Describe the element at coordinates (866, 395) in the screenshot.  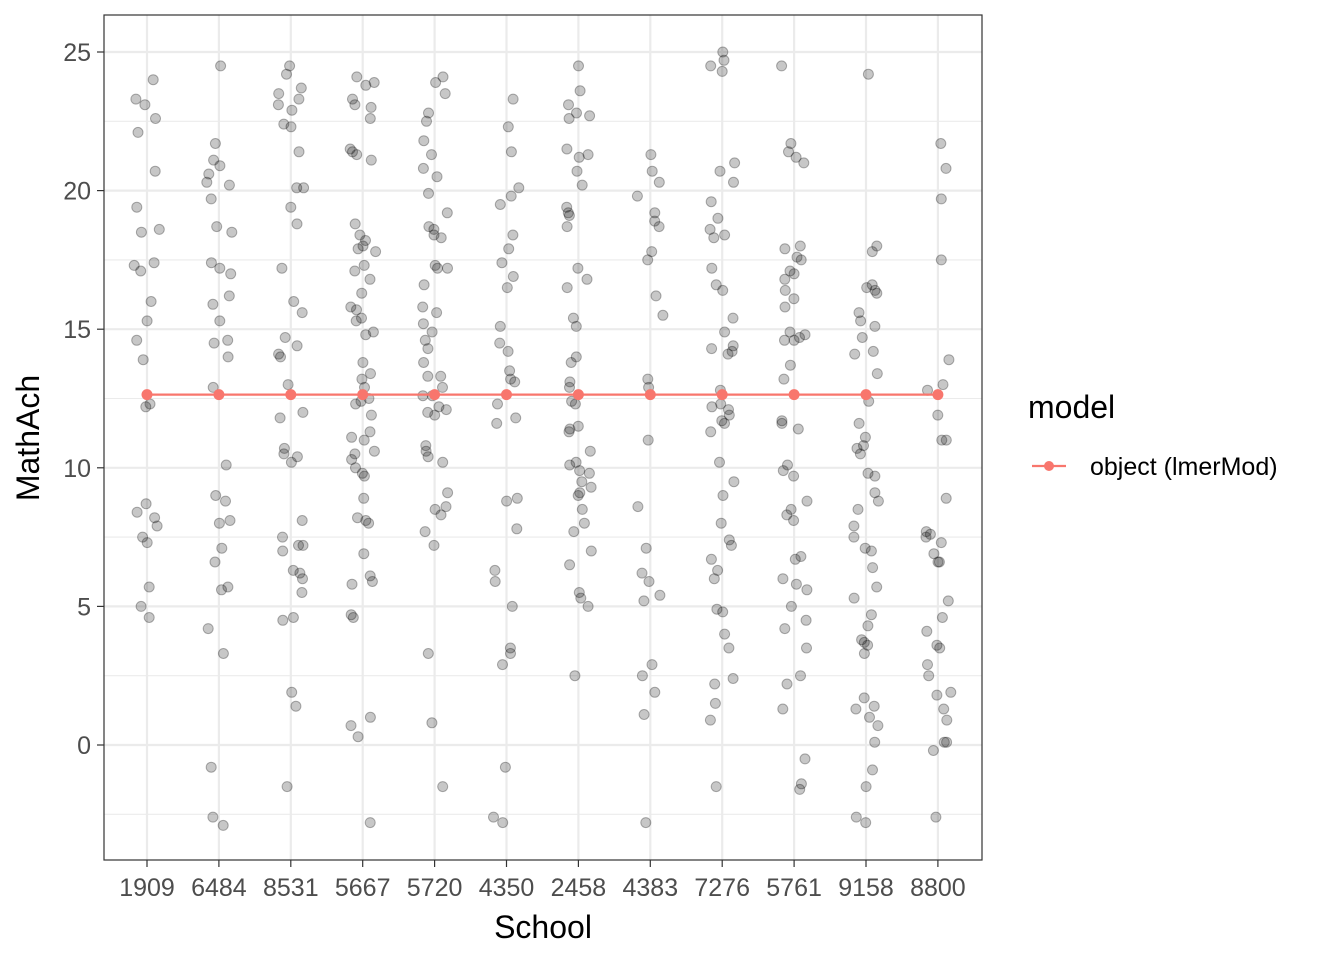
I see `fit-point` at that location.